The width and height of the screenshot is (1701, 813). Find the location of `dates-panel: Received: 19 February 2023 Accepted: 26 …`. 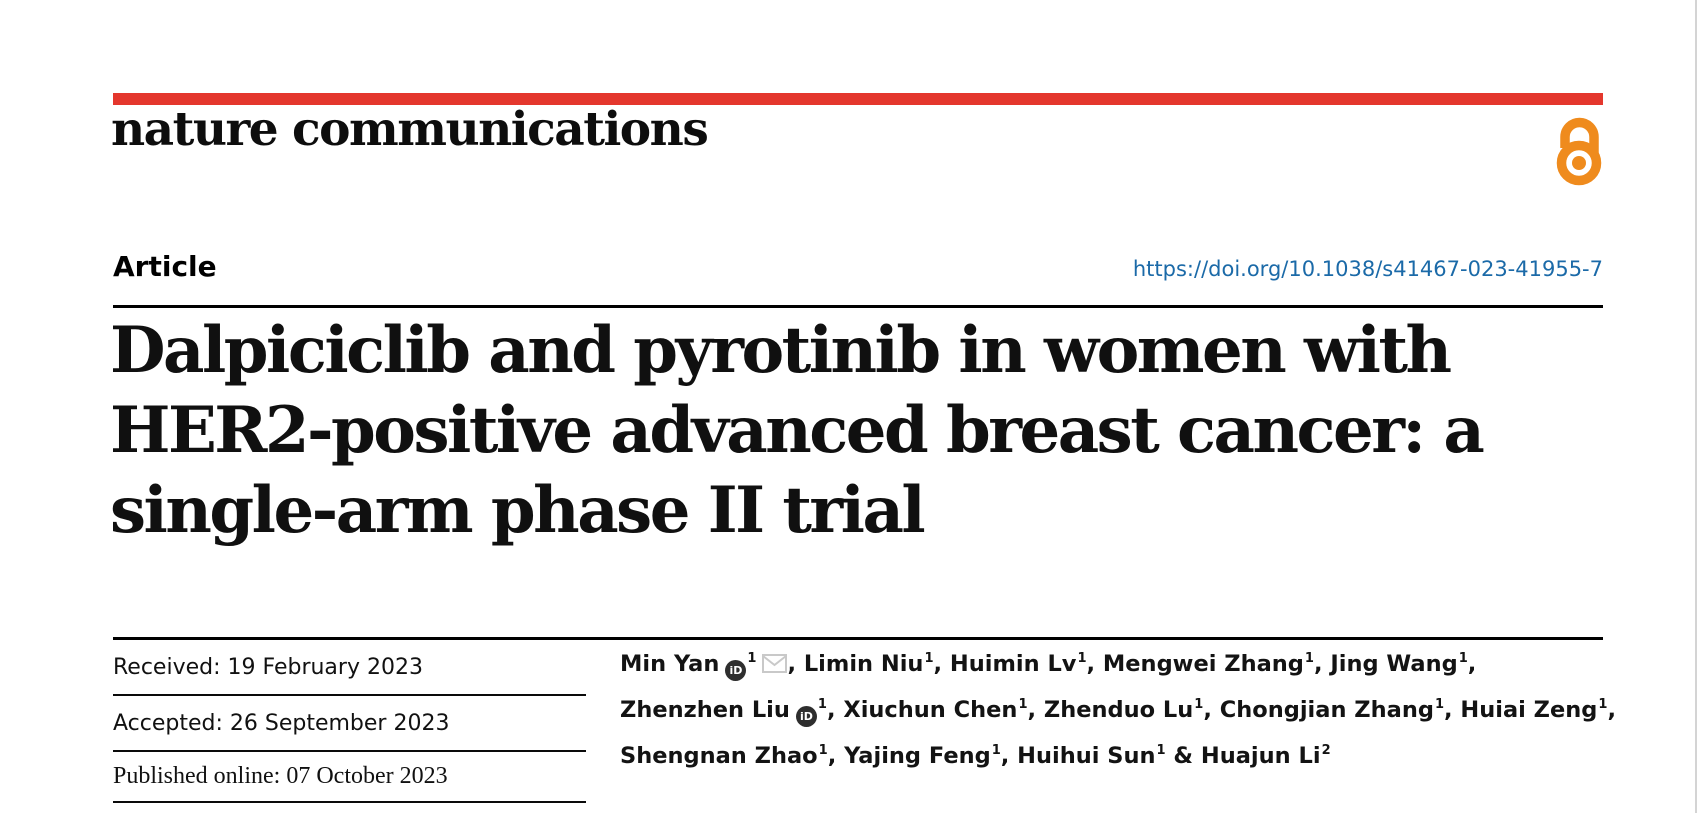

dates-panel: Received: 19 February 2023 Accepted: 26 … is located at coordinates (349, 721).